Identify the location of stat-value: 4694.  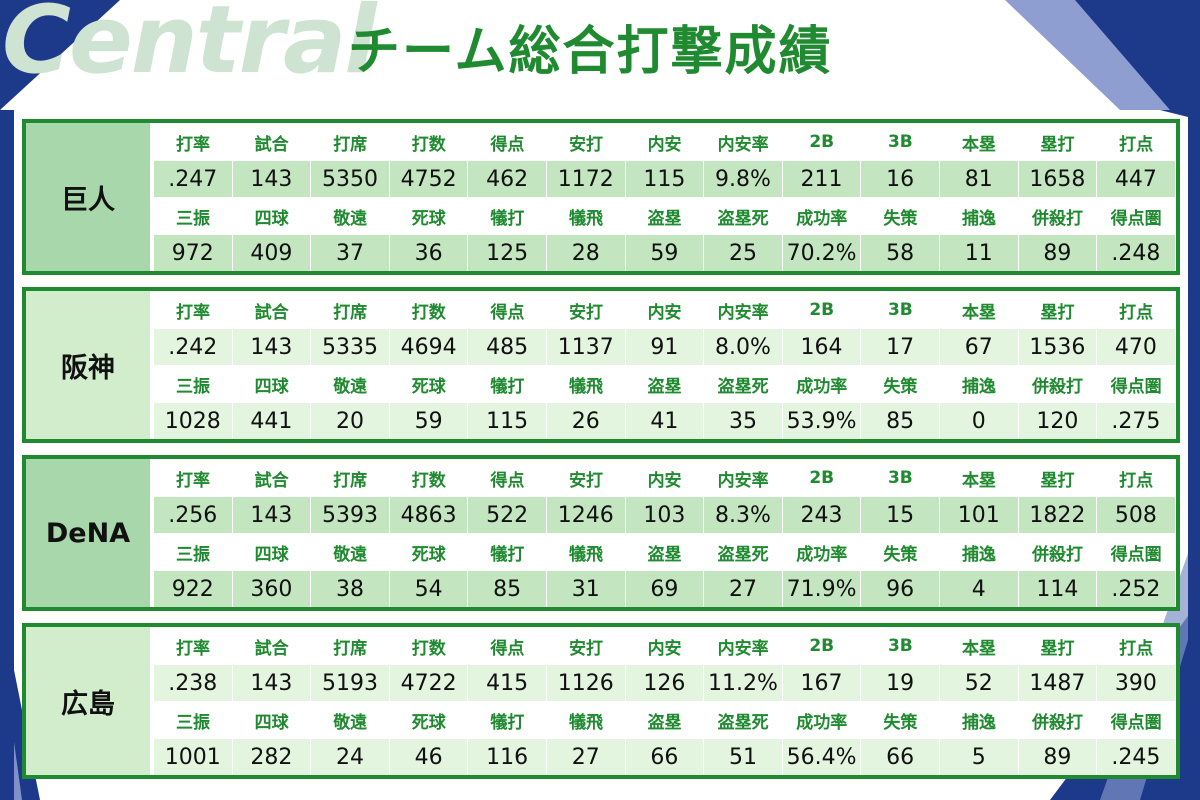
(428, 347).